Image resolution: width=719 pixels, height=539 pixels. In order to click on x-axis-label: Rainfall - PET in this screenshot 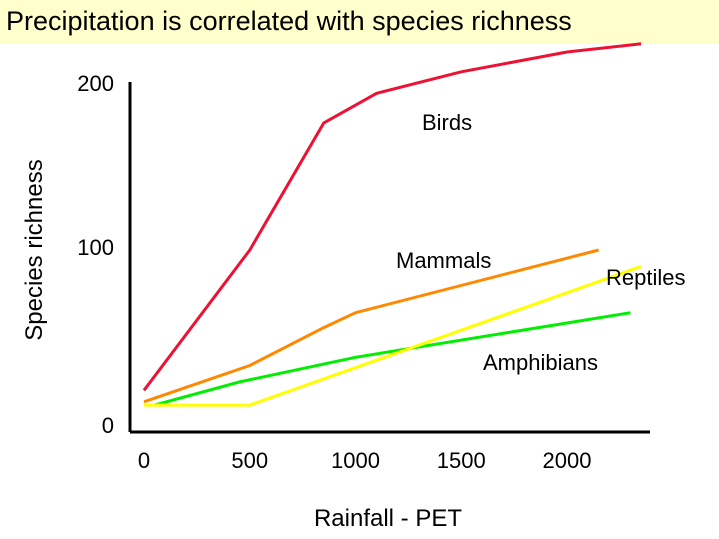, I will do `click(388, 518)`.